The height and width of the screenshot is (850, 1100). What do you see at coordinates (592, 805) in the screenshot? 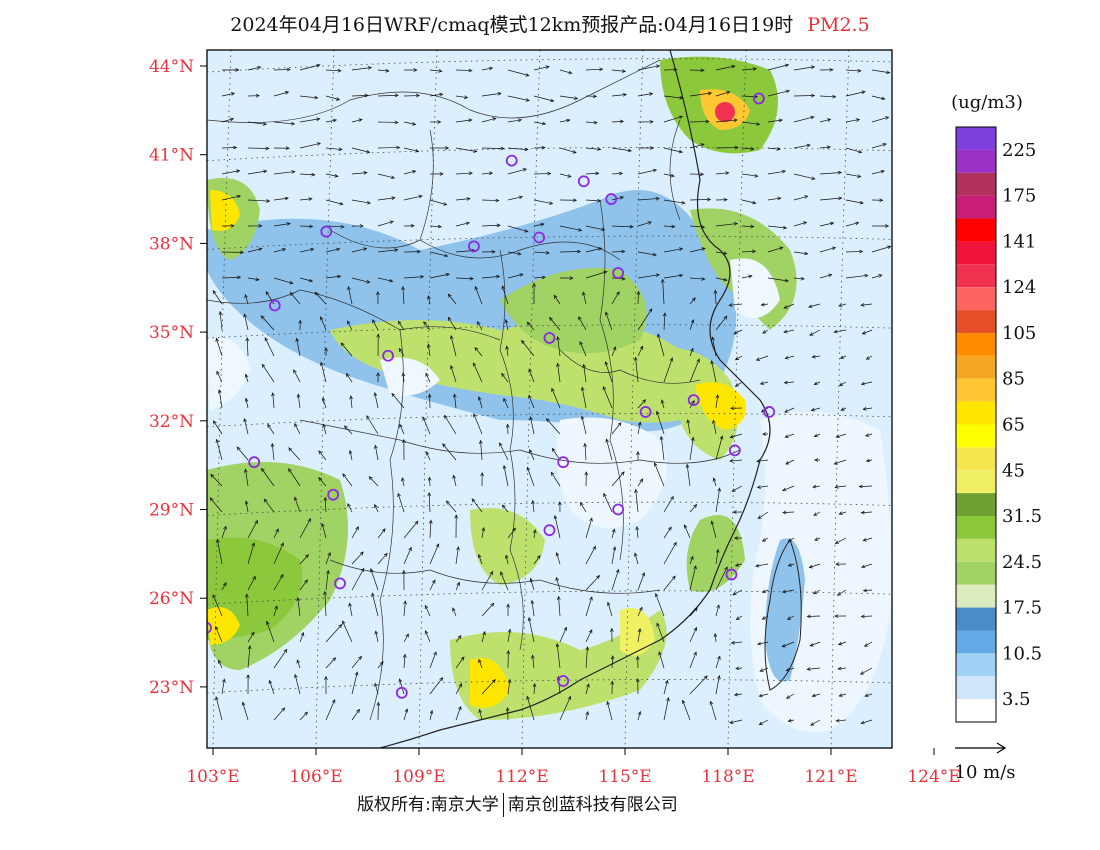
I see `copyright-right: 南京创蓝科技有限公司` at bounding box center [592, 805].